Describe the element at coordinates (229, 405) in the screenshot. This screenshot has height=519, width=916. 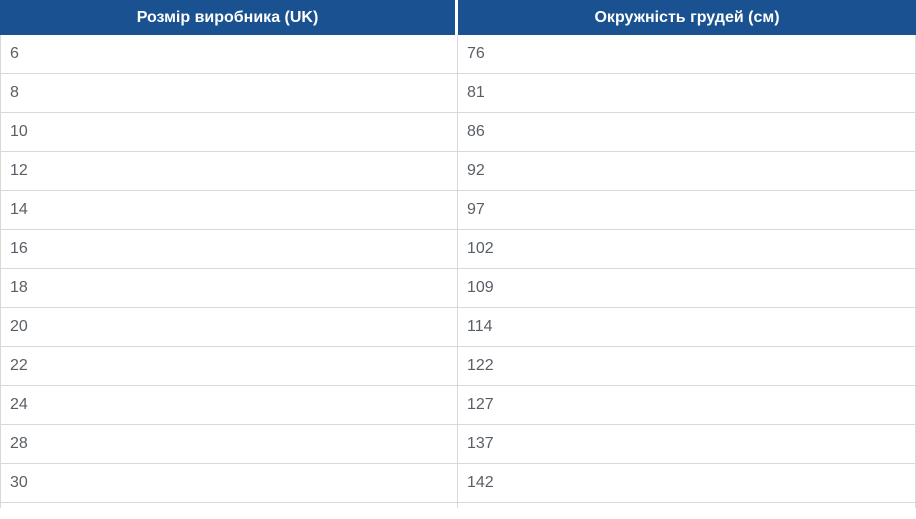
I see `manufacturer-size-cell: 24` at that location.